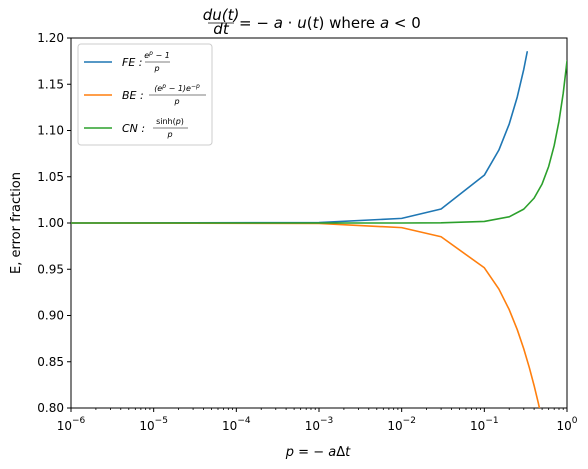 The width and height of the screenshot is (588, 469). What do you see at coordinates (133, 128) in the screenshot?
I see `svg-text: CN :` at bounding box center [133, 128].